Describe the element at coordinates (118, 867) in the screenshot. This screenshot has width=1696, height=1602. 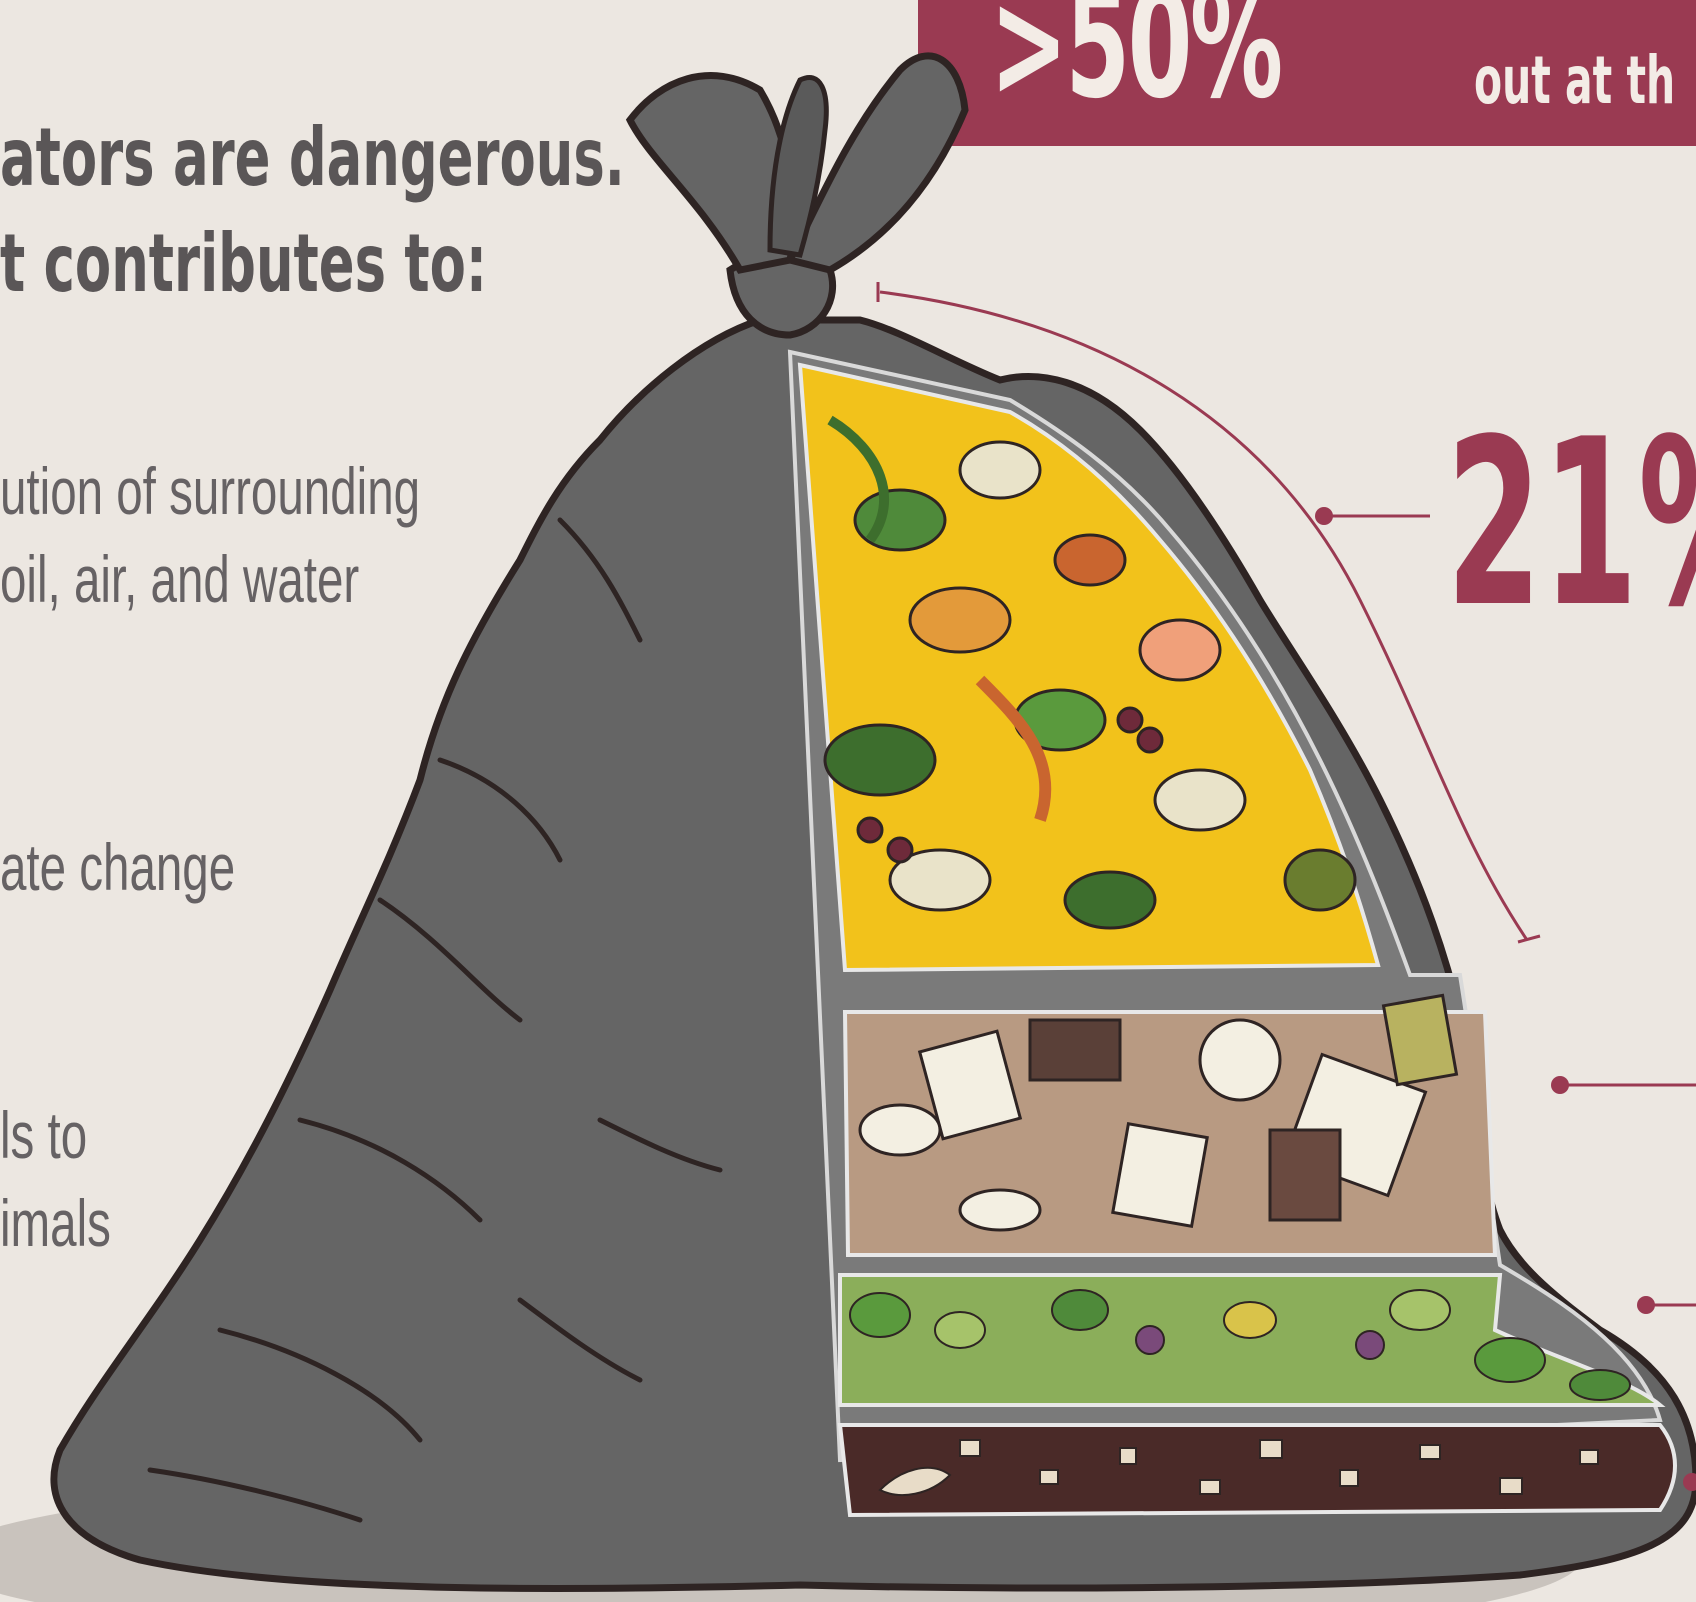
I see `effect-climate-line-1: ate change` at that location.